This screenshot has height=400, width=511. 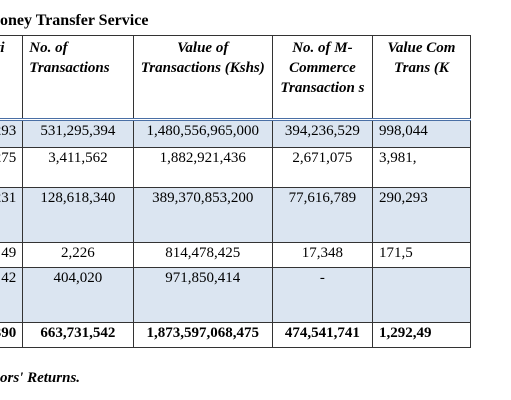 What do you see at coordinates (322, 133) in the screenshot?
I see `table-cell: 394,236,529` at bounding box center [322, 133].